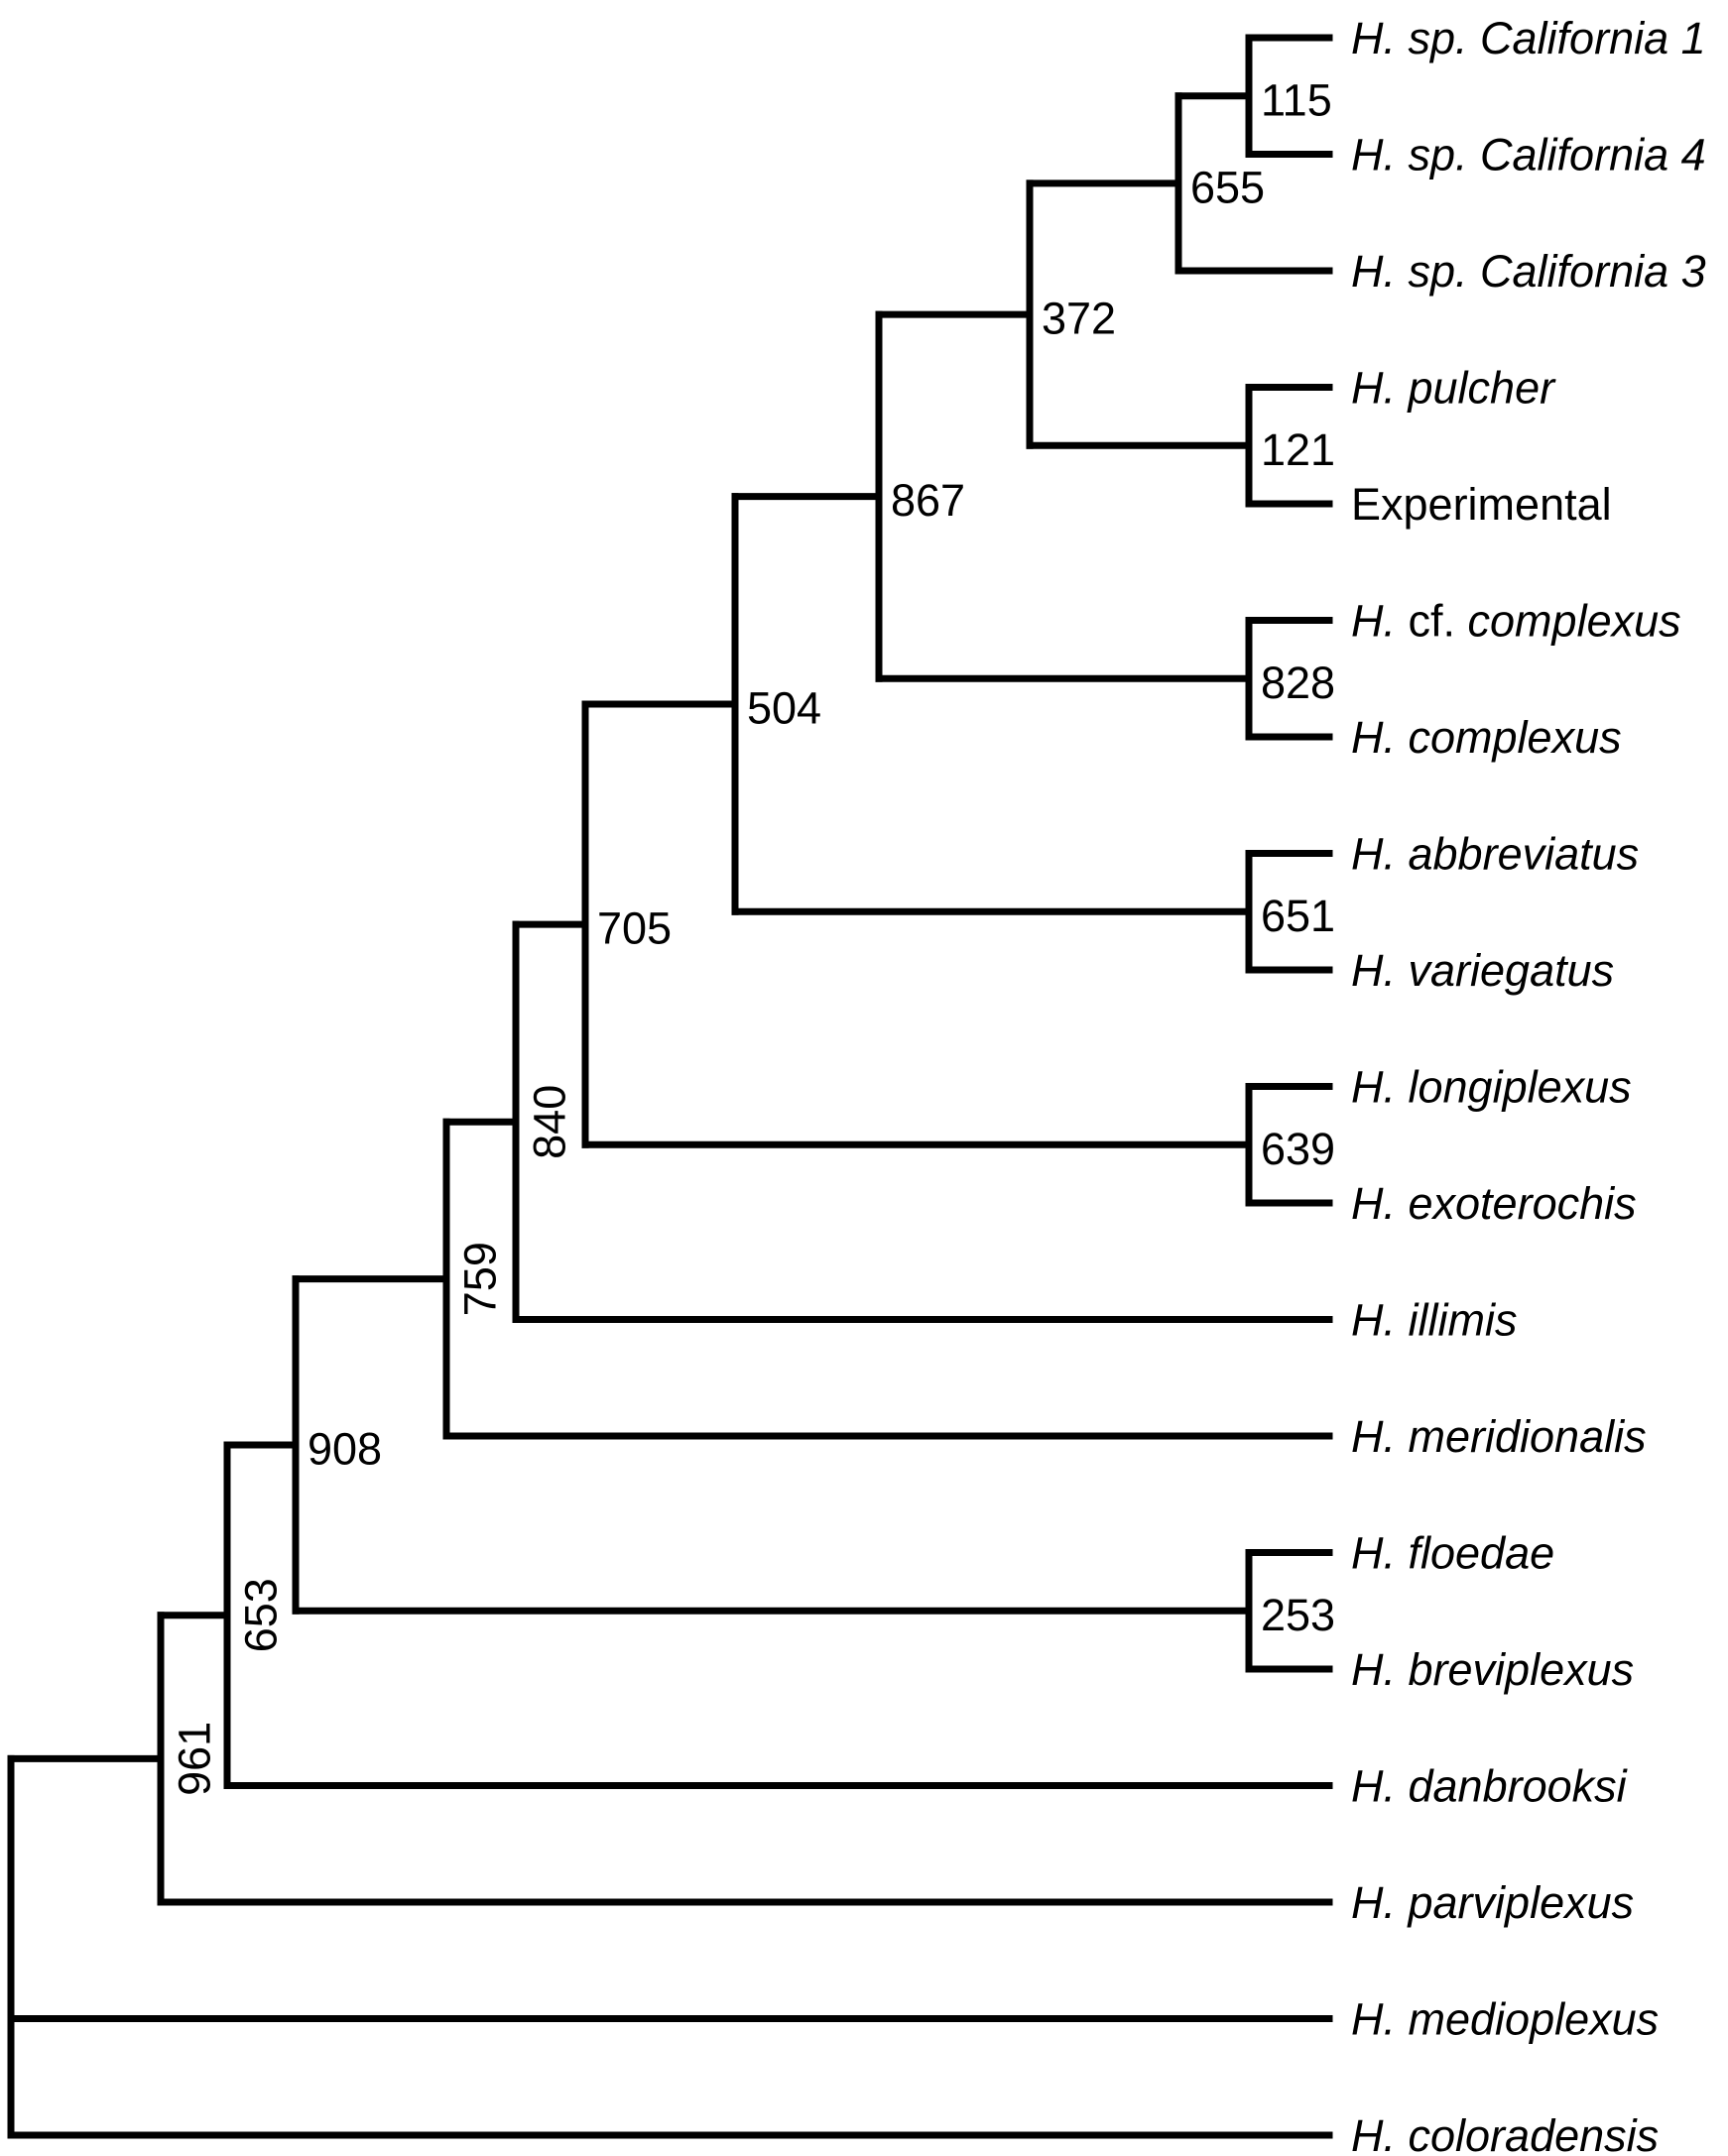 This screenshot has height=2156, width=1728. What do you see at coordinates (928, 500) in the screenshot?
I see `support-value: 867` at bounding box center [928, 500].